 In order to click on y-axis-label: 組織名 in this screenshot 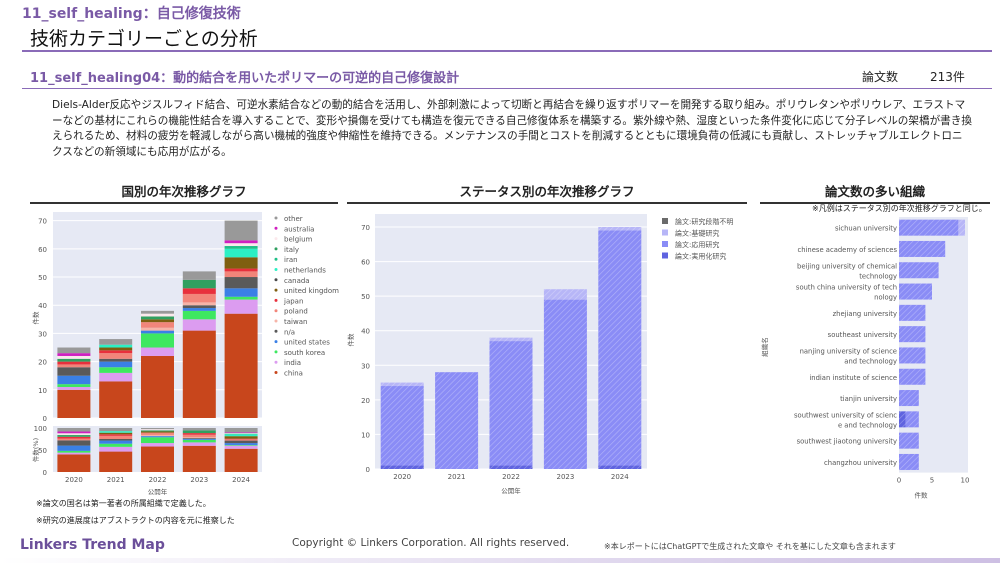, I will do `click(764, 347)`.